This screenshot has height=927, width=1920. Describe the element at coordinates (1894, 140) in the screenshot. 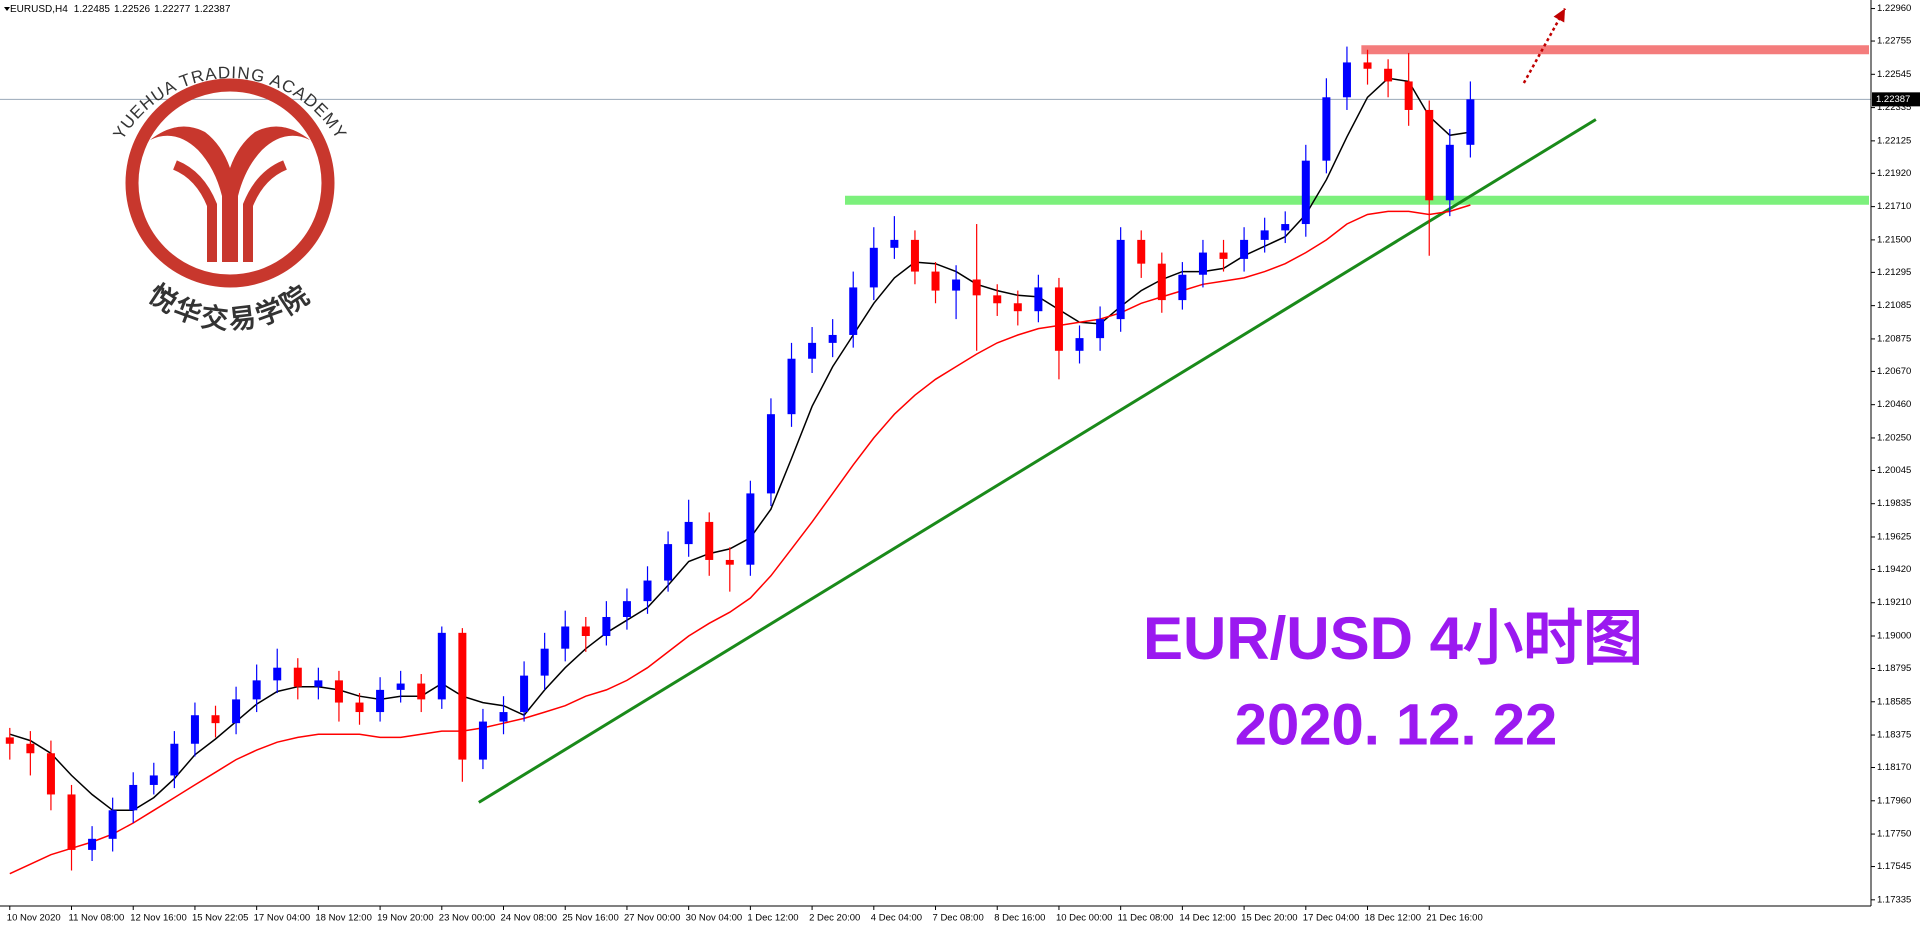

I see `y-tick-label: 1.22125` at that location.